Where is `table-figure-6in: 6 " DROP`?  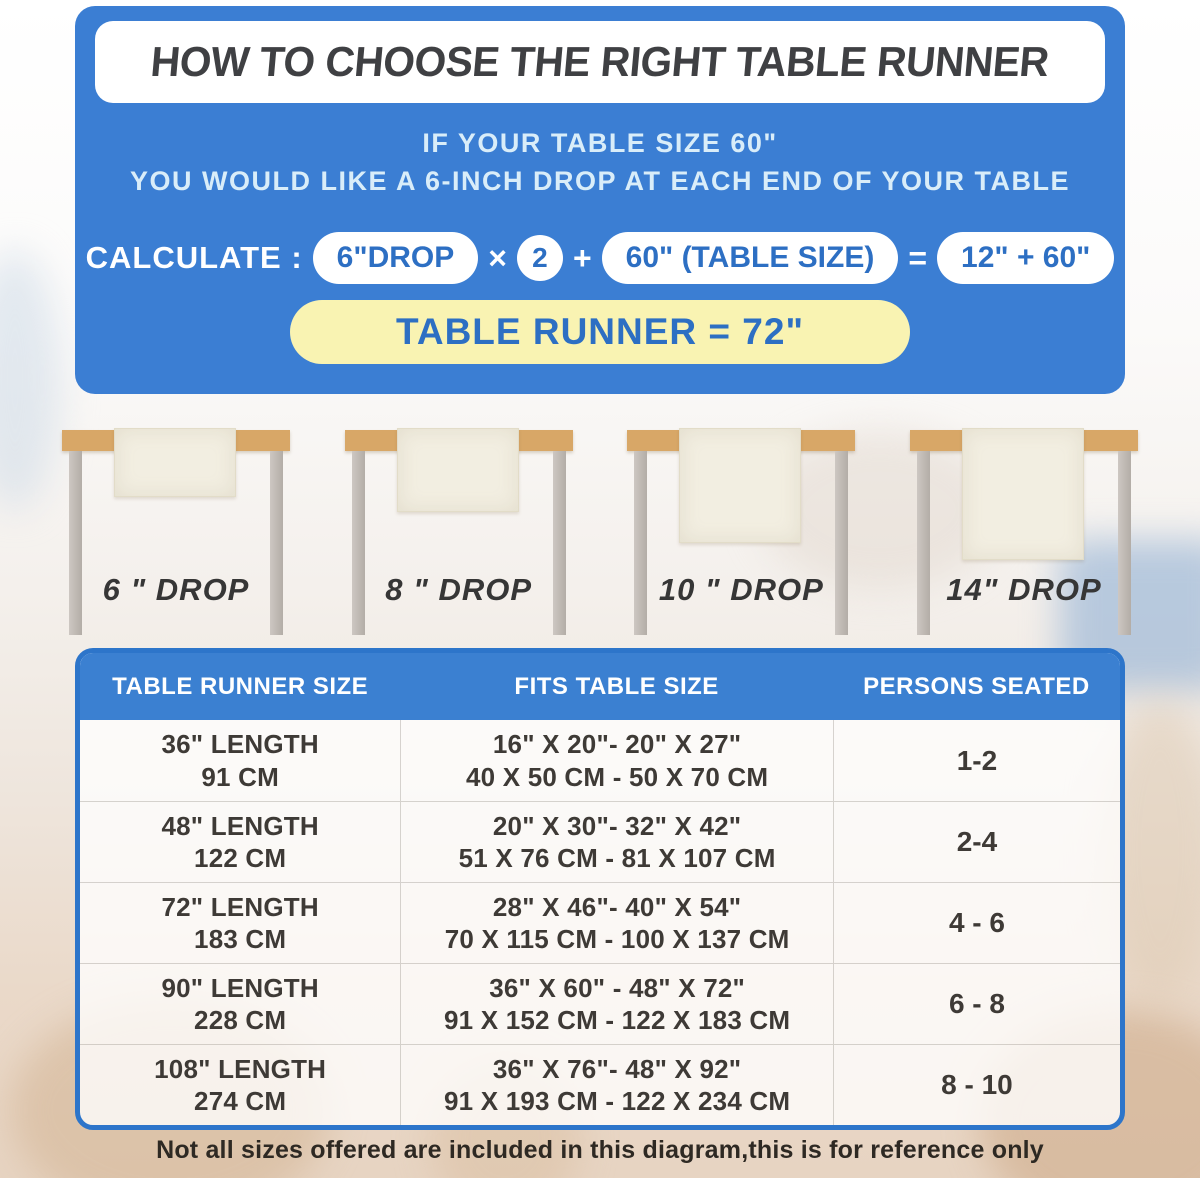
table-figure-6in: 6 " DROP is located at coordinates (176, 532).